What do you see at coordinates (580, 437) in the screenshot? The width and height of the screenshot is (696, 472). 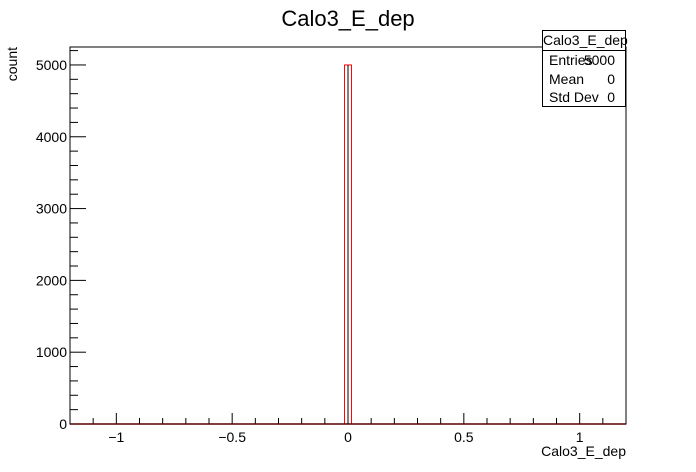 I see `x-tick-label: 1` at bounding box center [580, 437].